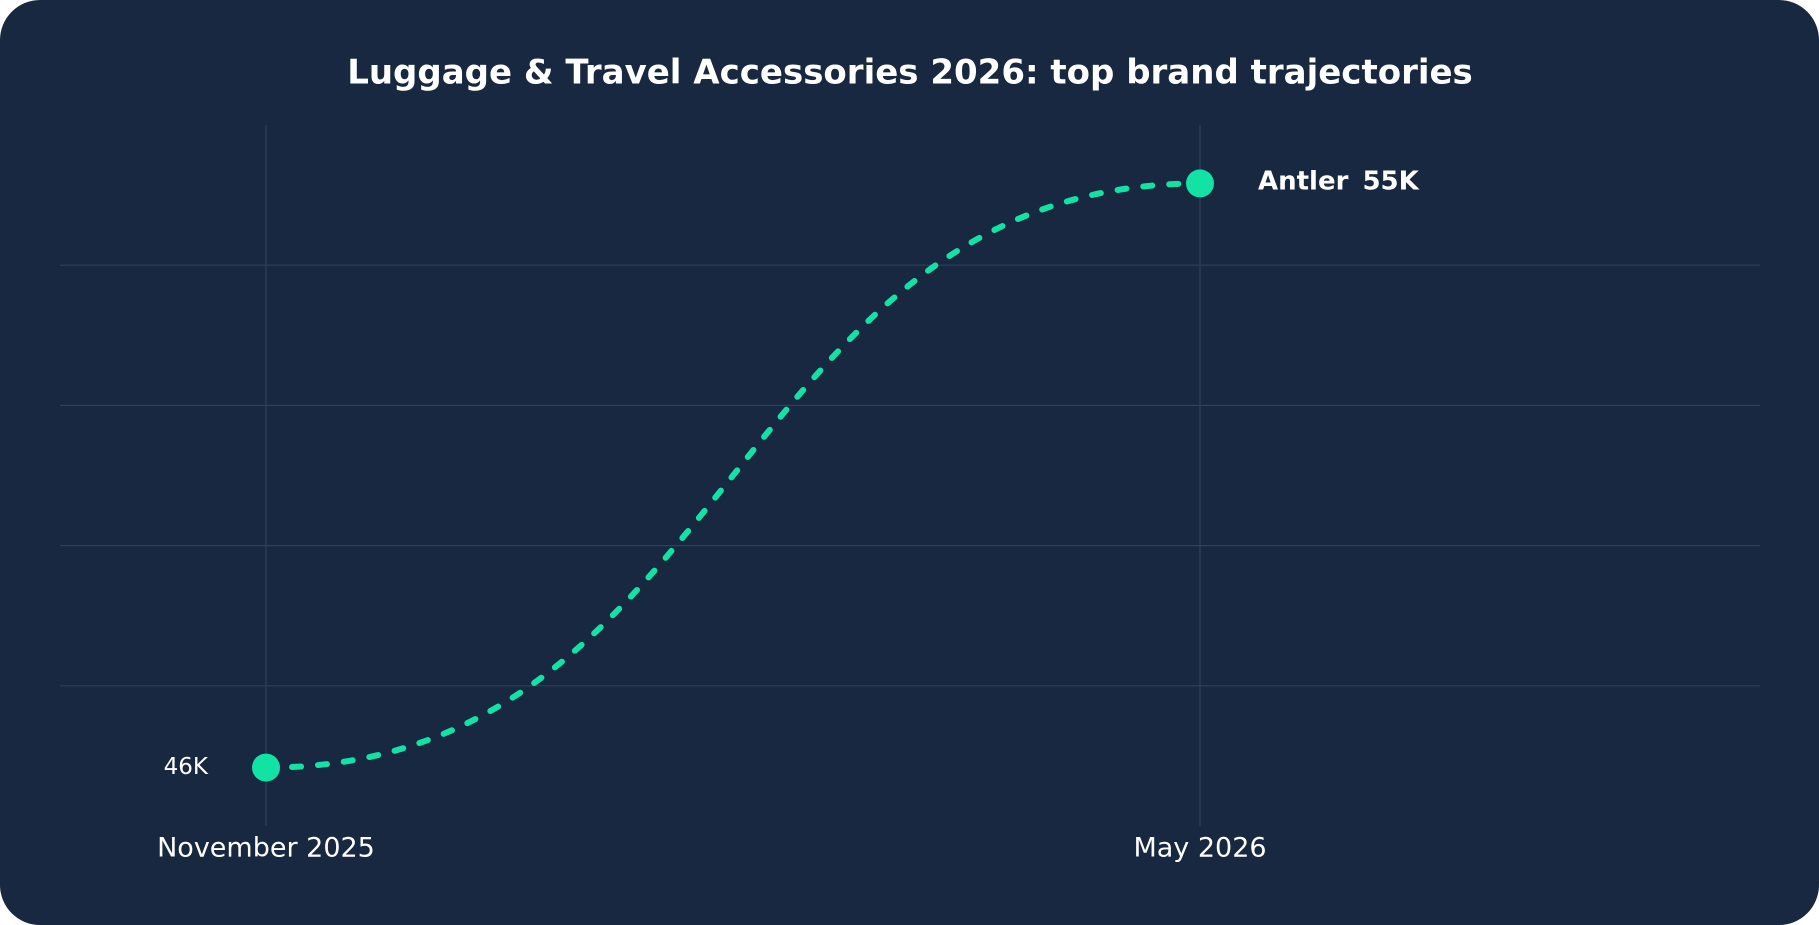 The image size is (1819, 925). What do you see at coordinates (1303, 181) in the screenshot?
I see `series-name: Antler` at bounding box center [1303, 181].